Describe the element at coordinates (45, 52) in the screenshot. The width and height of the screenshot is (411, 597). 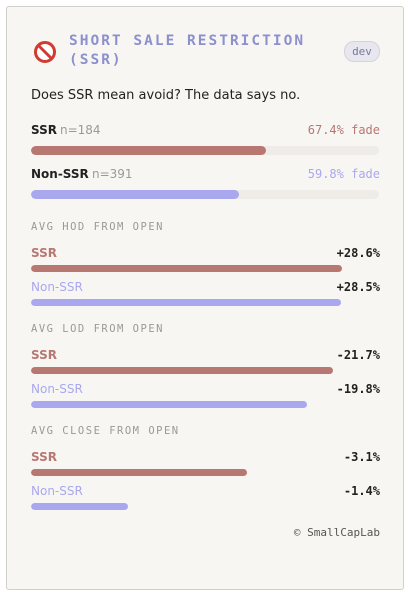
I see `no-icon` at that location.